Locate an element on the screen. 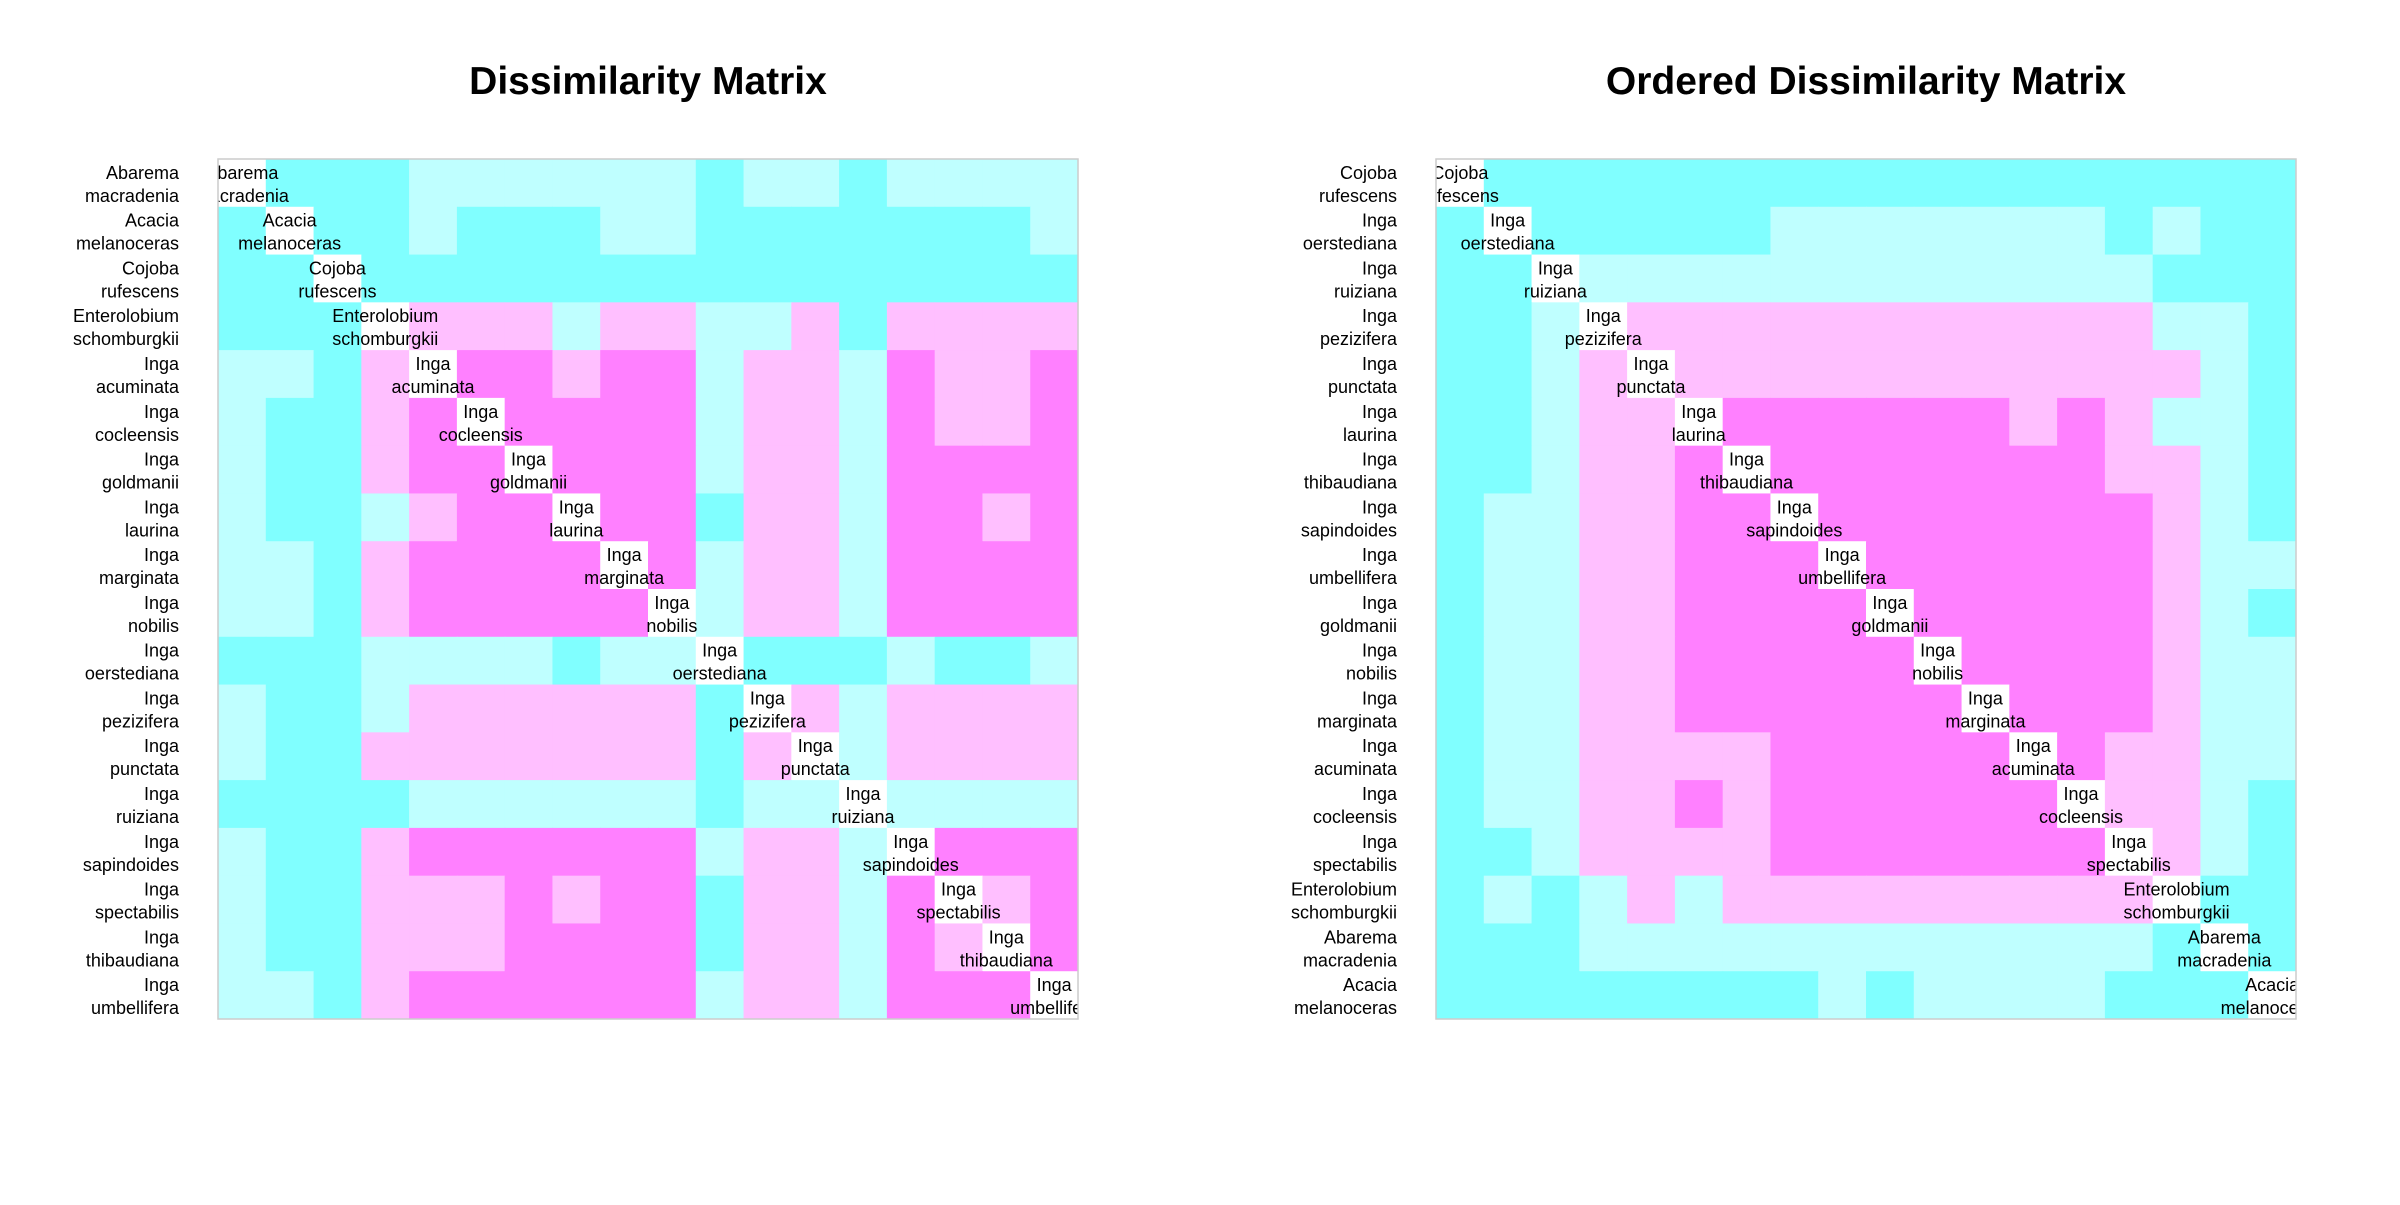 The image size is (2400, 1205). row-label: Inga spectabilis is located at coordinates (1355, 853).